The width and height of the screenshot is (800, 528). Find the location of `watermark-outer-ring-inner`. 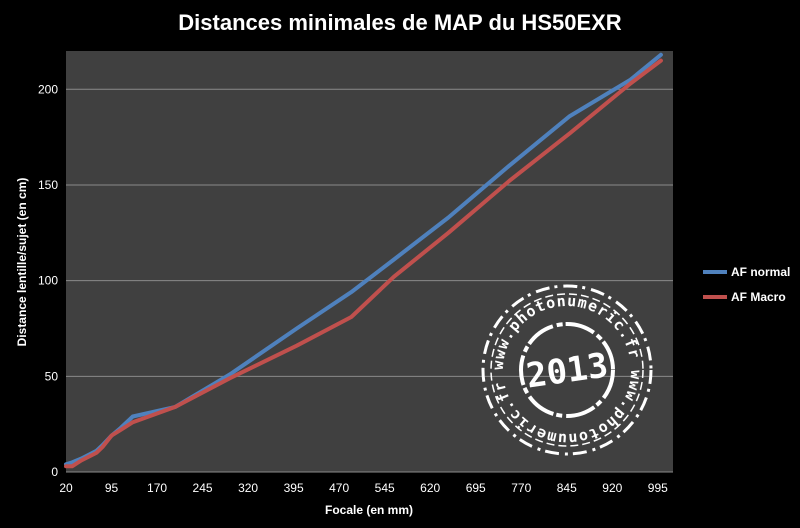

watermark-outer-ring-inner is located at coordinates (567, 370).